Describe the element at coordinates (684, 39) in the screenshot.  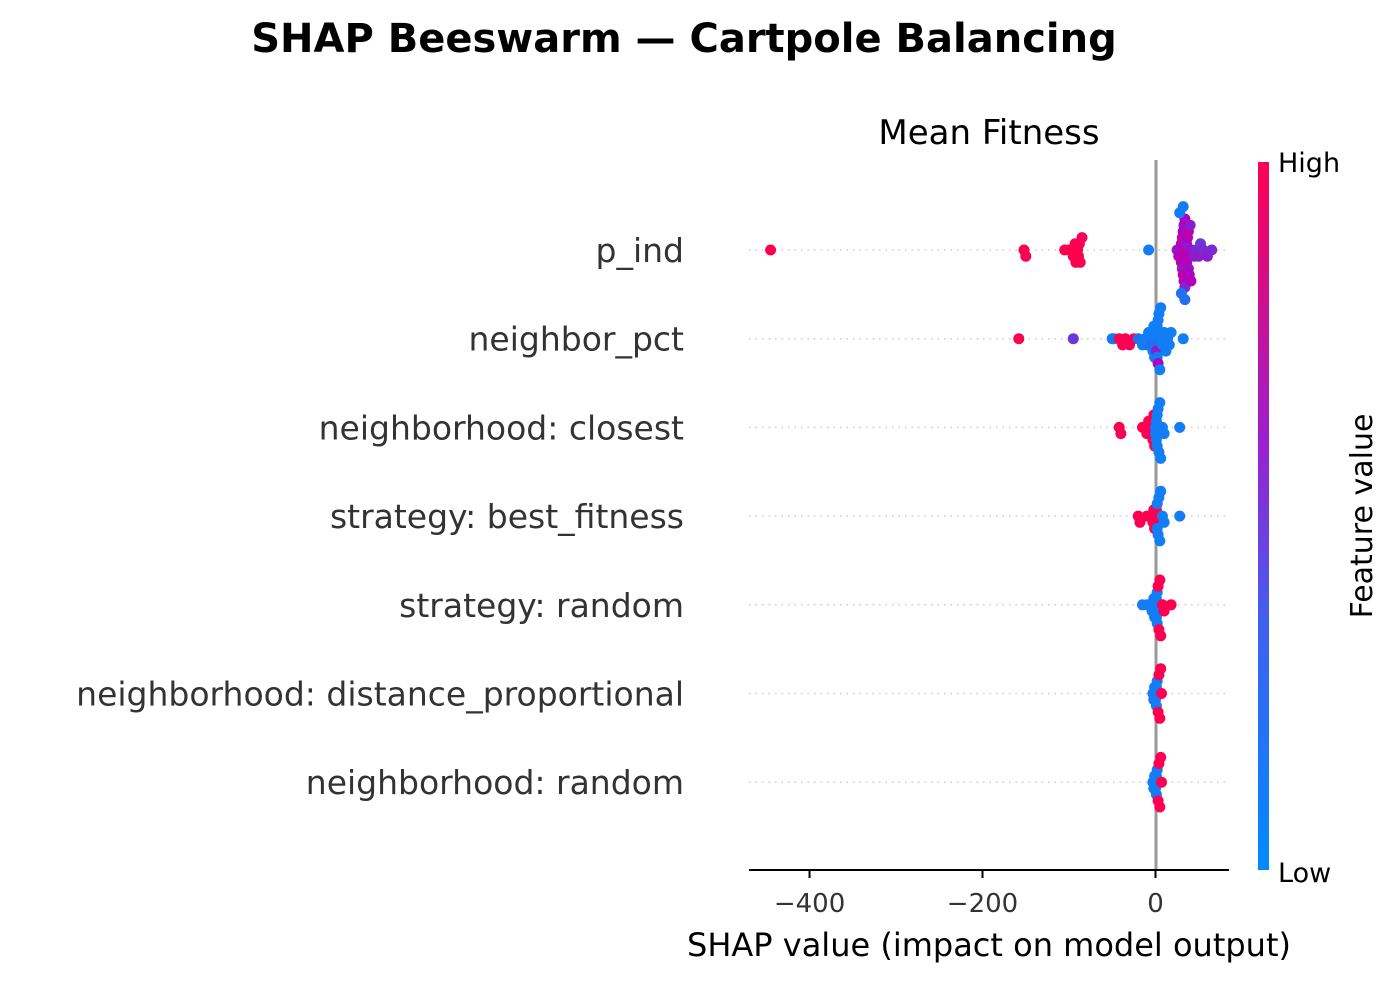
I see `chart-suptitle: SHAP Beeswarm — Cartpole Balancing` at that location.